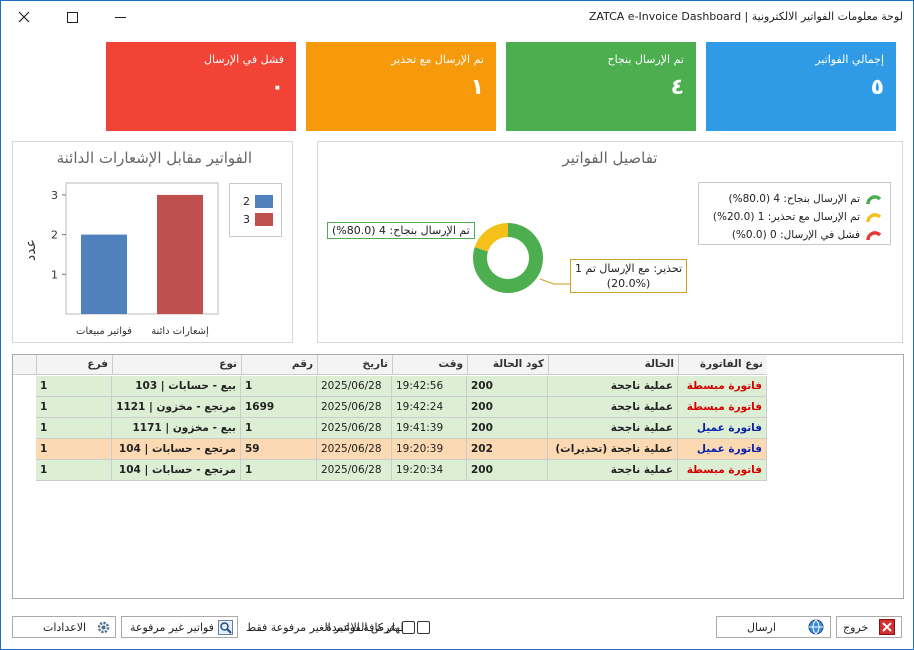  I want to click on plot-area, so click(142, 248).